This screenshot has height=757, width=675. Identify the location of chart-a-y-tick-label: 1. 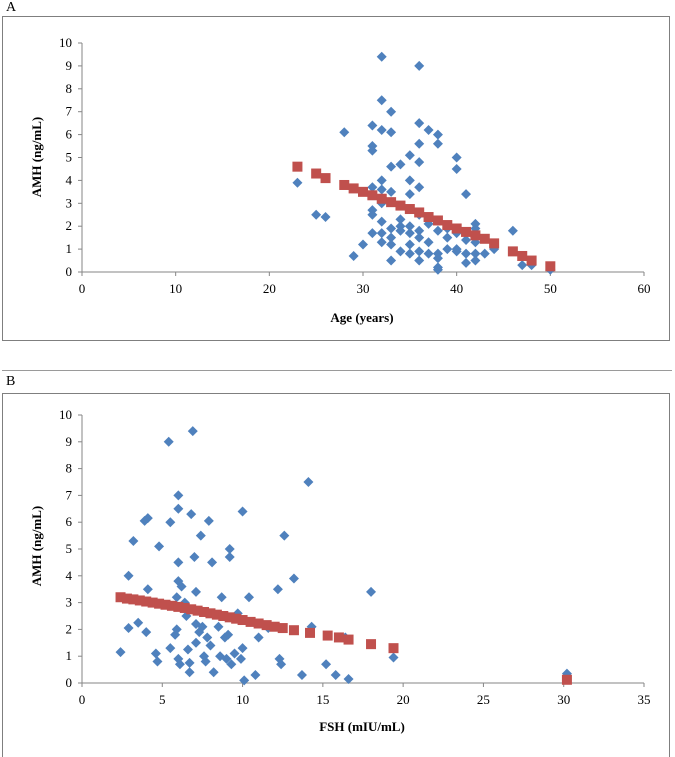
(69, 248).